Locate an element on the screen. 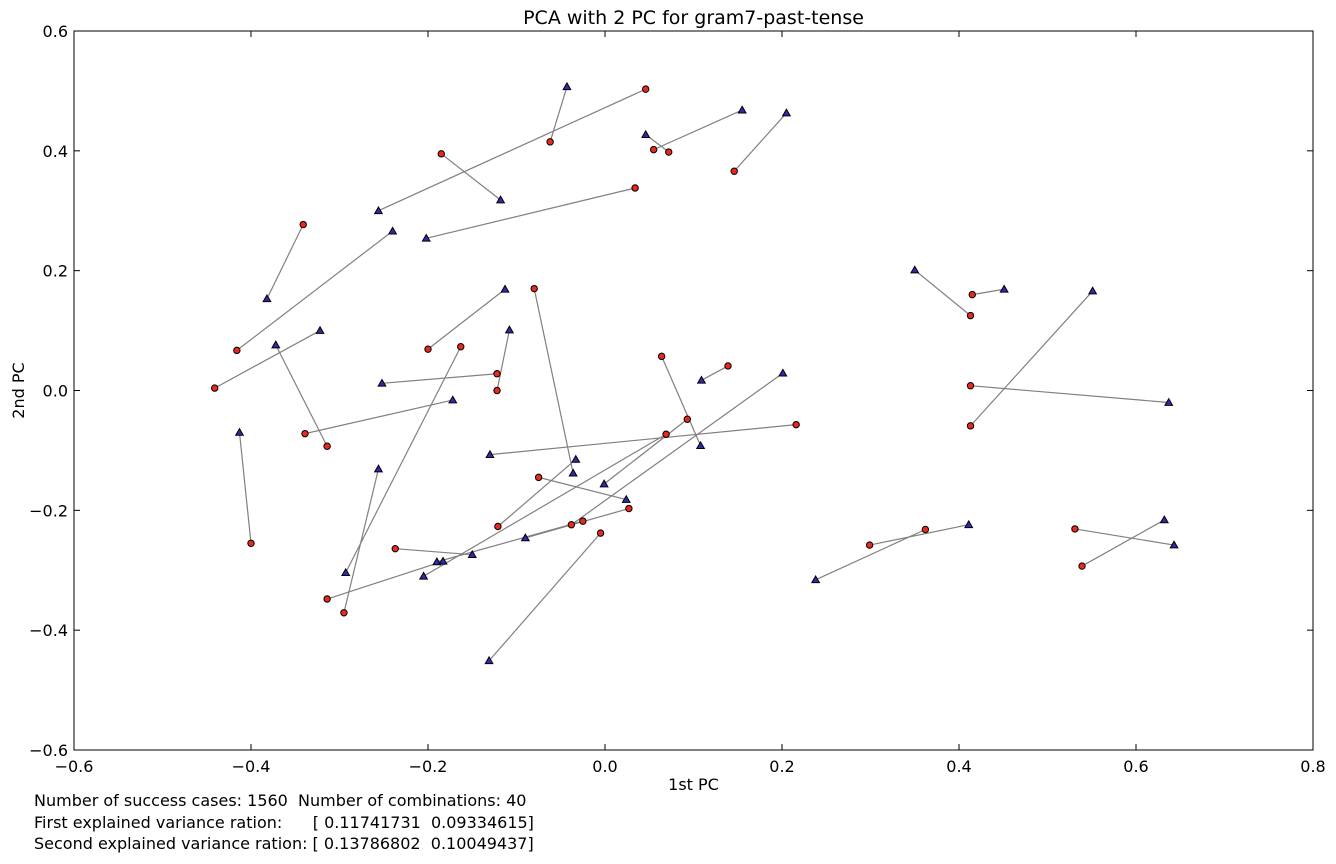 The width and height of the screenshot is (1336, 864). x-tick-label-4: 0.2 is located at coordinates (781, 766).